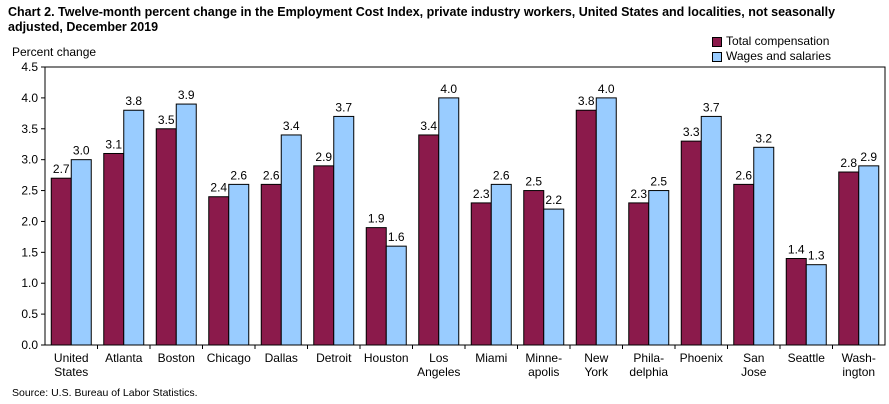 Image resolution: width=889 pixels, height=404 pixels. What do you see at coordinates (71, 358) in the screenshot?
I see `x-category-label: United` at bounding box center [71, 358].